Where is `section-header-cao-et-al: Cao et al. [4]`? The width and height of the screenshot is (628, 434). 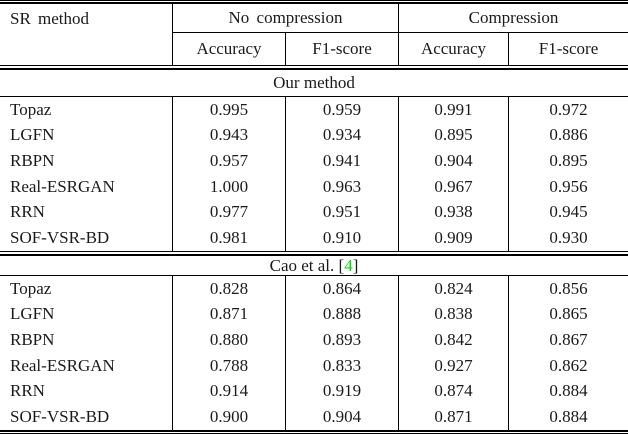 section-header-cao-et-al: Cao et al. [4] is located at coordinates (314, 265).